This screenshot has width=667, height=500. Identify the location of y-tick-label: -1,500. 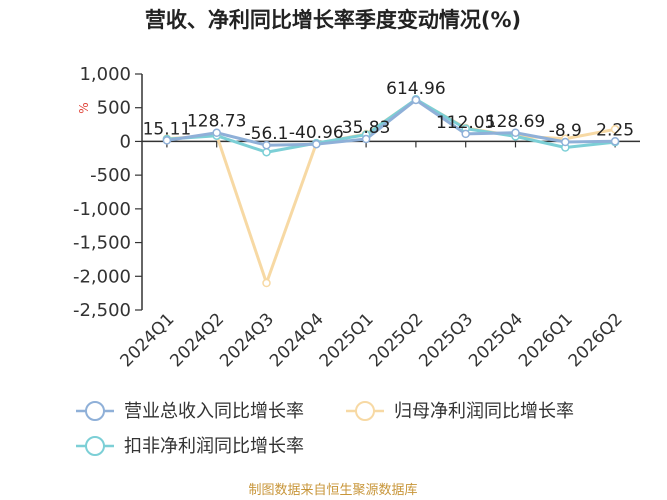
(102, 243).